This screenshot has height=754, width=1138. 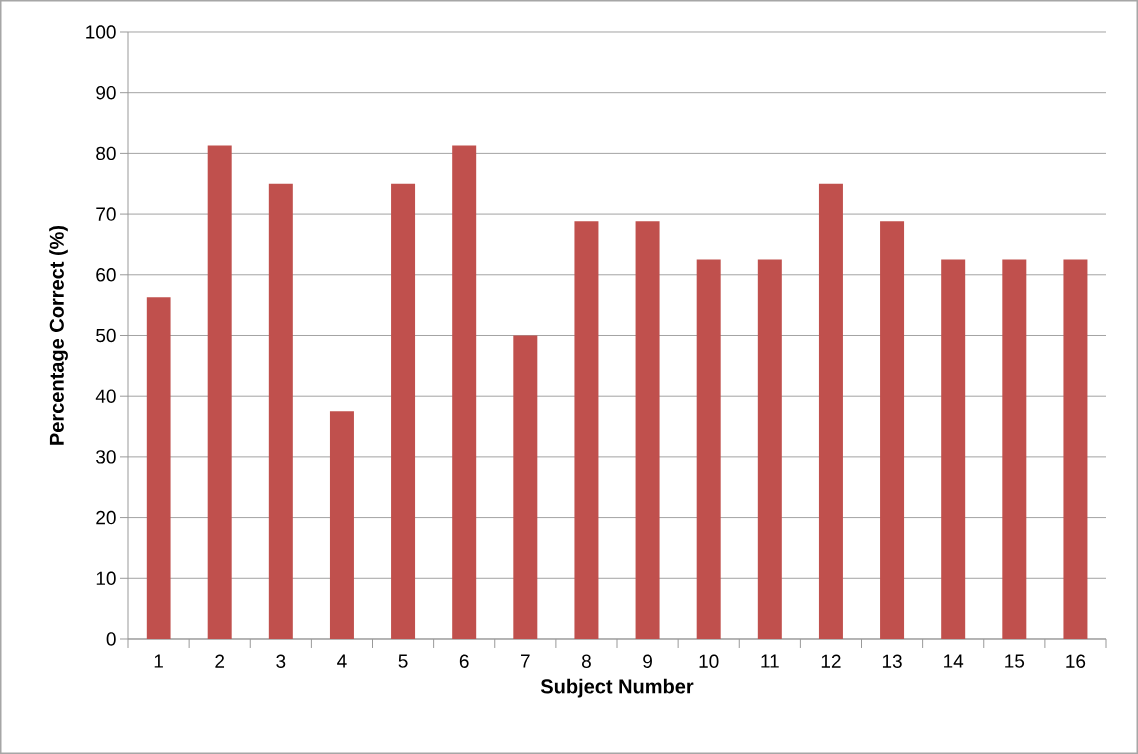 What do you see at coordinates (106, 92) in the screenshot?
I see `y-tick-label: 90` at bounding box center [106, 92].